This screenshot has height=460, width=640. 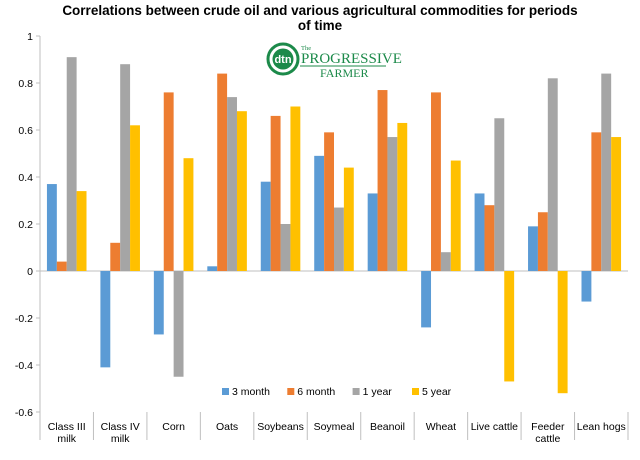 I want to click on category-label: Class IV, so click(x=120, y=427).